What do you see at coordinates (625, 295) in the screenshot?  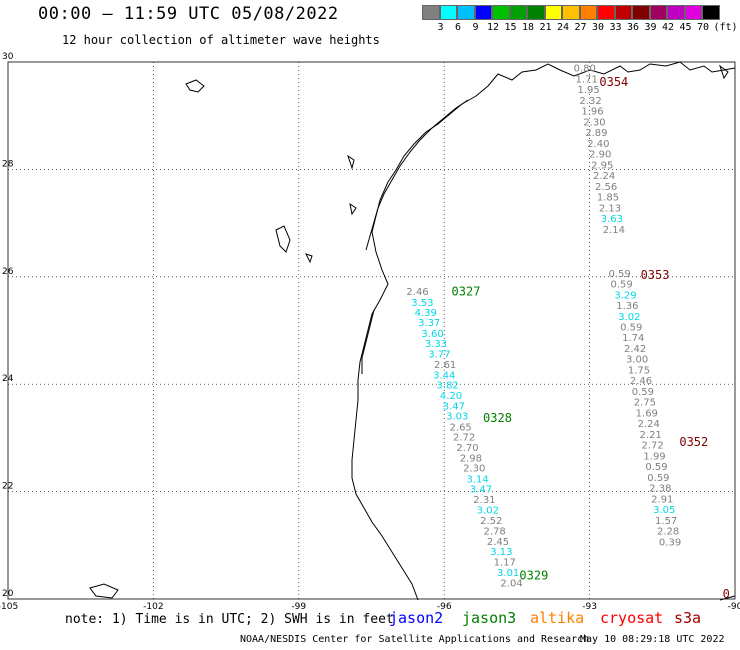 I see `wave-height-value: 3.29` at bounding box center [625, 295].